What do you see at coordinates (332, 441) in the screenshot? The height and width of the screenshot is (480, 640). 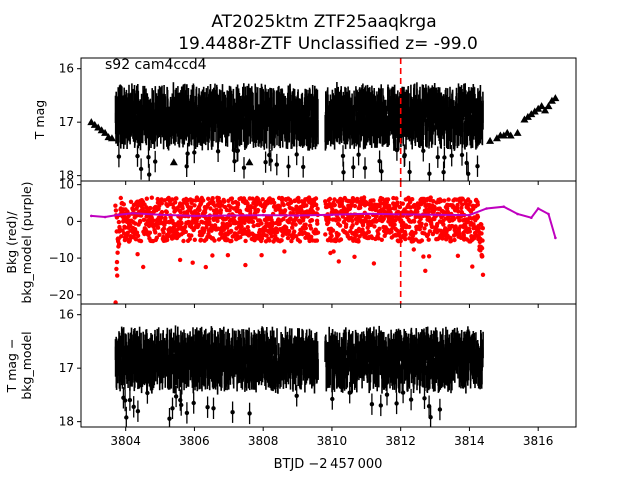 I see `x-tick-label: 3810` at bounding box center [332, 441].